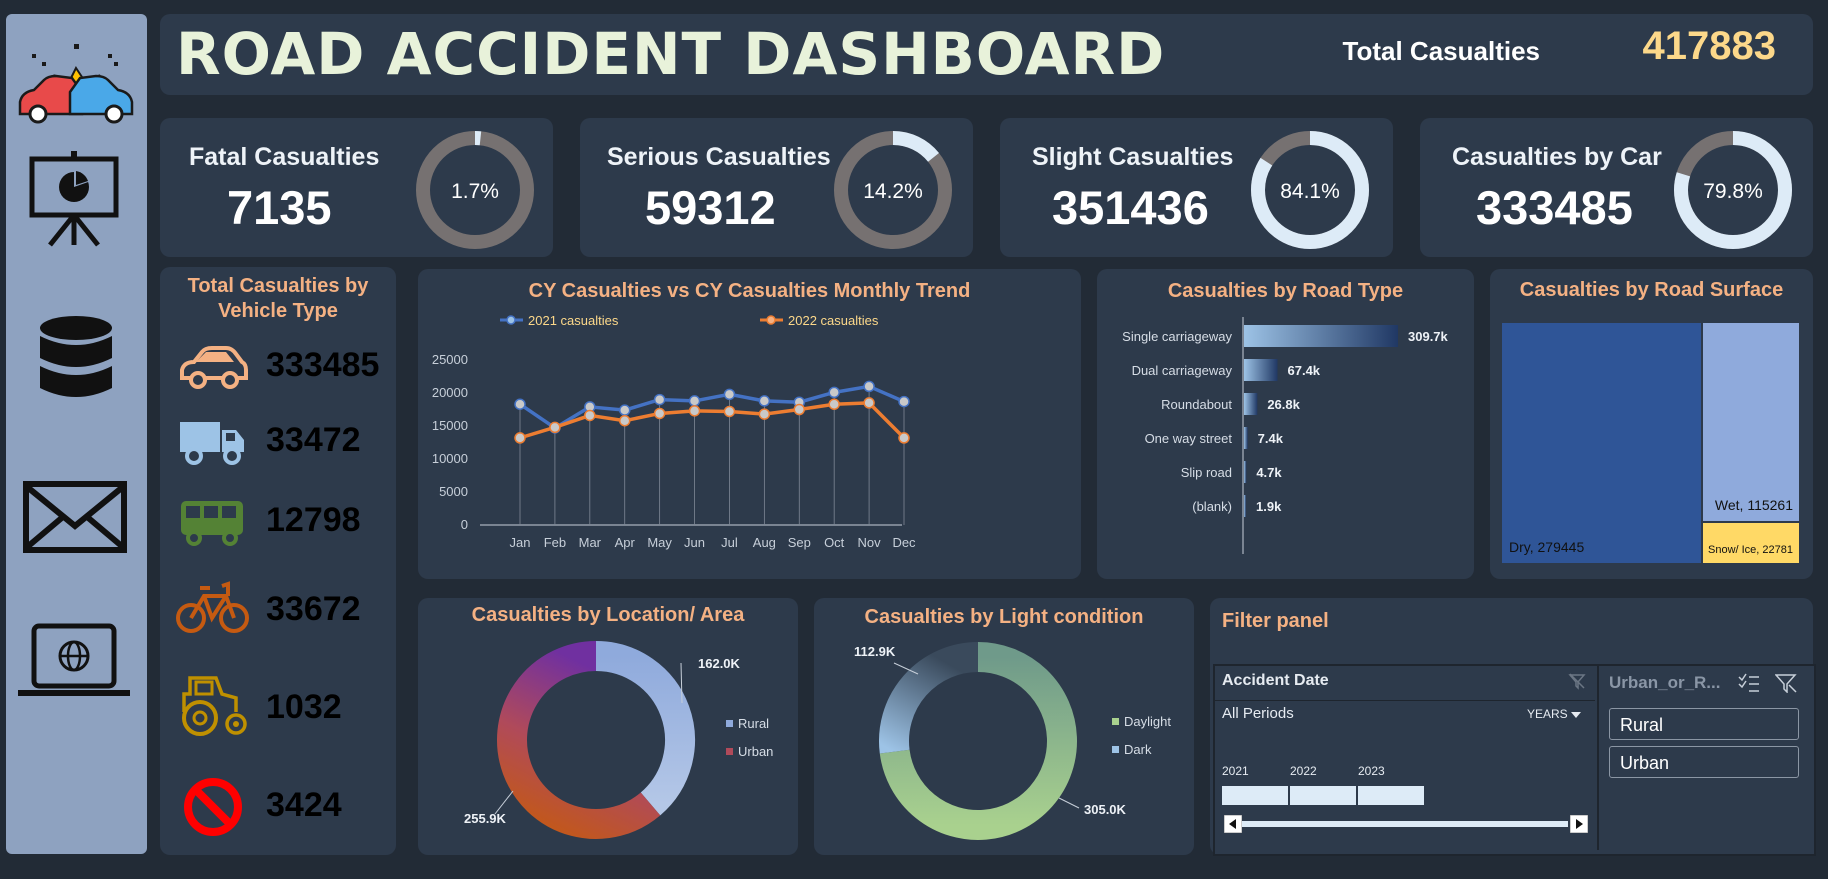  Describe the element at coordinates (1323, 795) in the screenshot. I see `timeline-bar-2022` at that location.